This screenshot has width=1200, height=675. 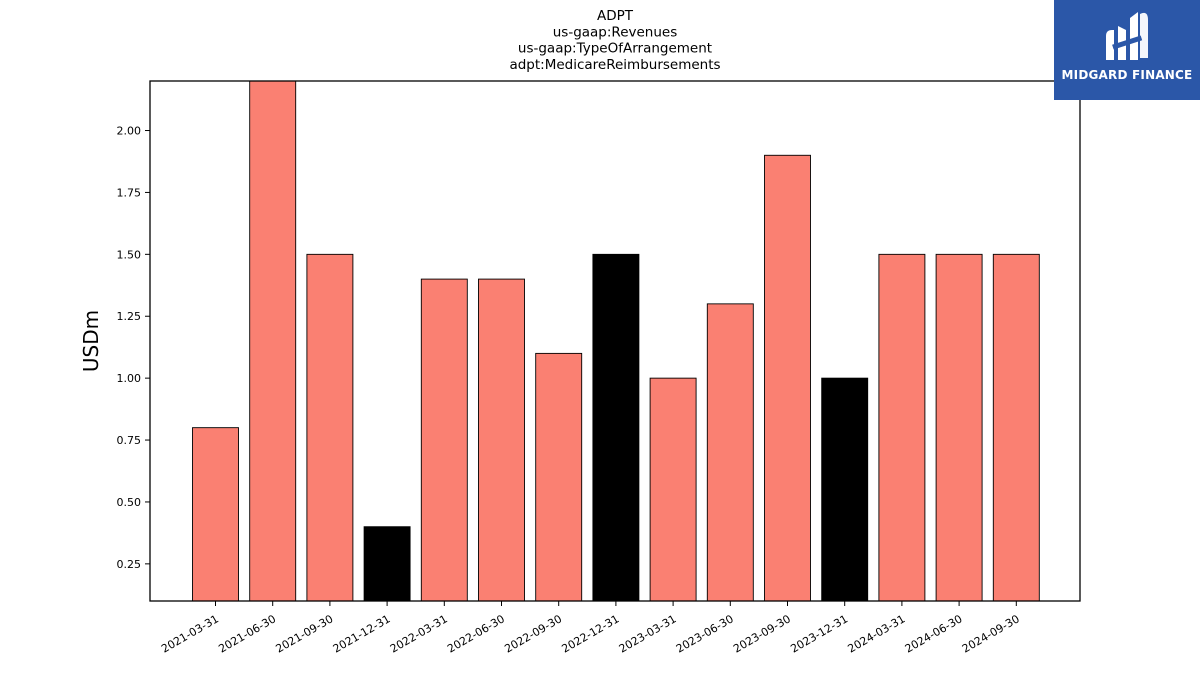 What do you see at coordinates (1127, 75) in the screenshot?
I see `logo-text: MIDGARD FINANCE` at bounding box center [1127, 75].